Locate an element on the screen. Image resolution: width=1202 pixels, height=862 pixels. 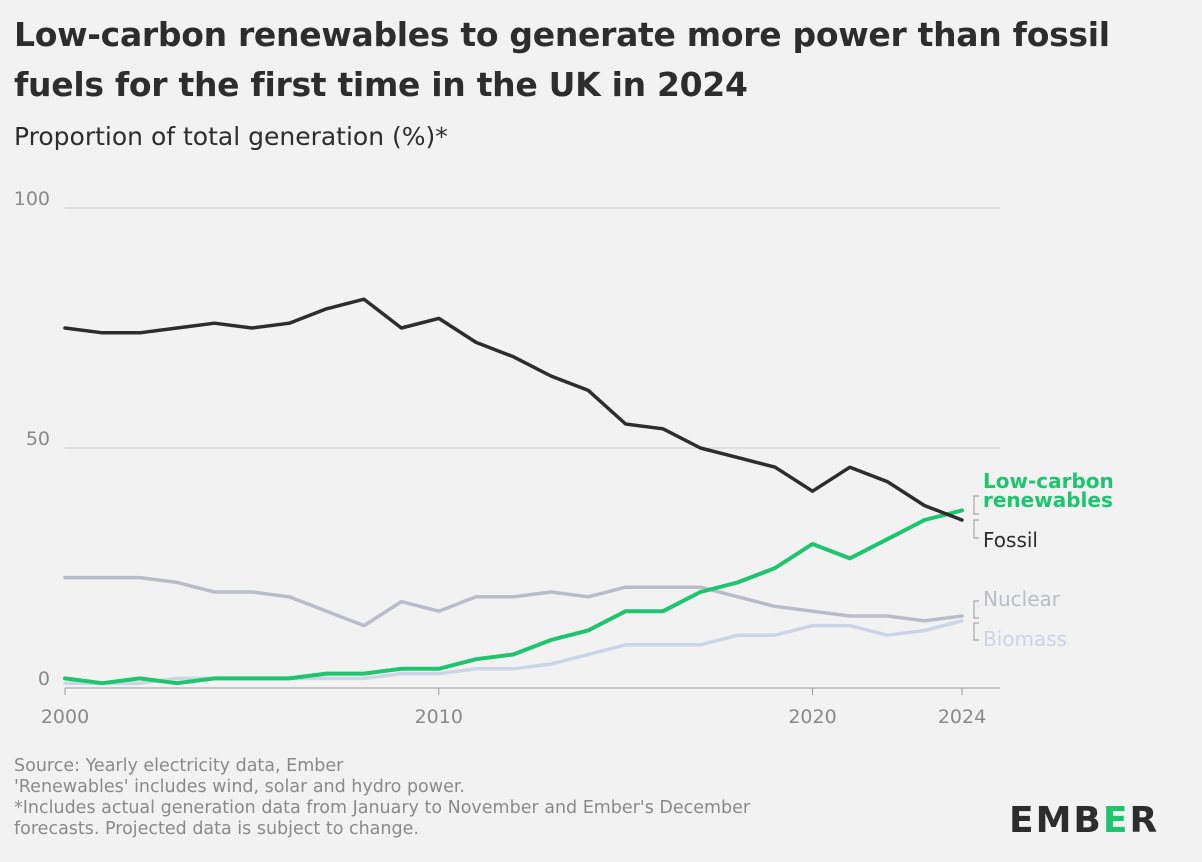
x-tick-label-2000: 2000 is located at coordinates (65, 717).